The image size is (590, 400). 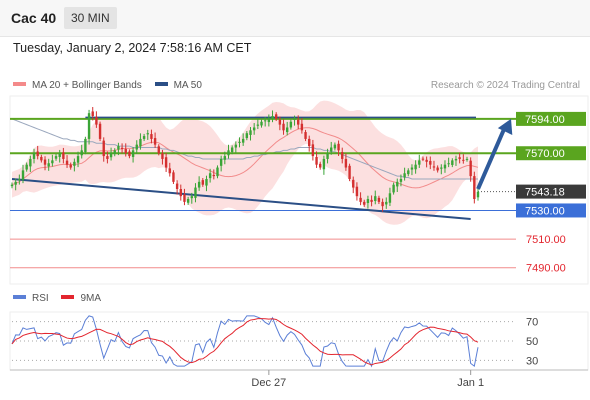 I want to click on rsi-level-label: 70, so click(x=532, y=323).